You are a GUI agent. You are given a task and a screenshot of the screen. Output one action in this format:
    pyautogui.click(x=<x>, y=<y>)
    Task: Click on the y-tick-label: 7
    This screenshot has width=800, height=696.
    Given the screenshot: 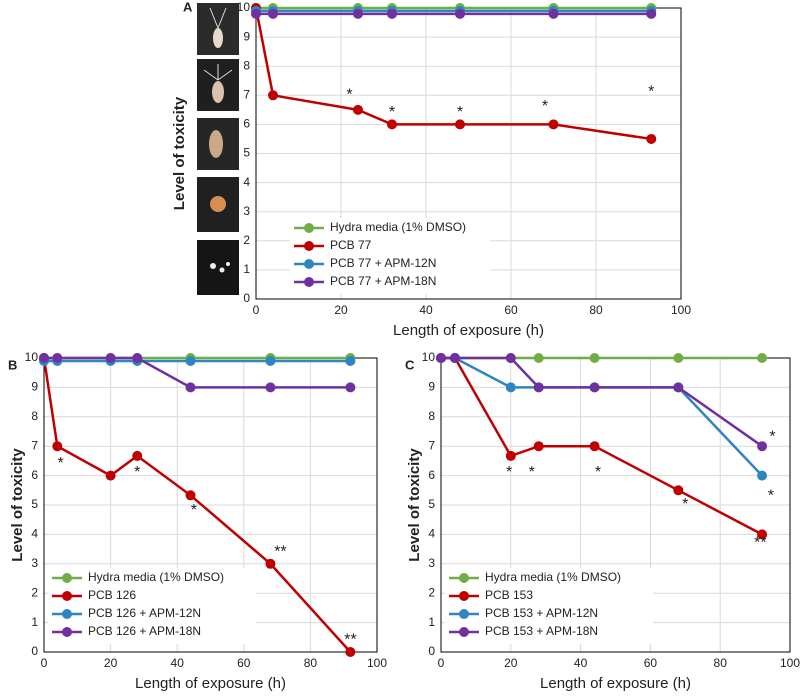 What is the action you would take?
    pyautogui.click(x=34, y=445)
    